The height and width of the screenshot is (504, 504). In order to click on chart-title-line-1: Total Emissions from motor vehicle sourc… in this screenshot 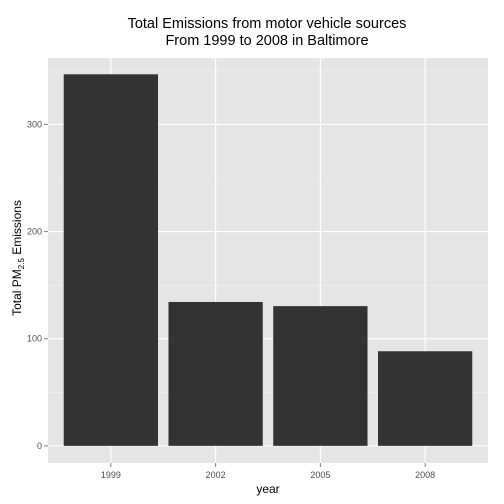, I will do `click(267, 24)`.